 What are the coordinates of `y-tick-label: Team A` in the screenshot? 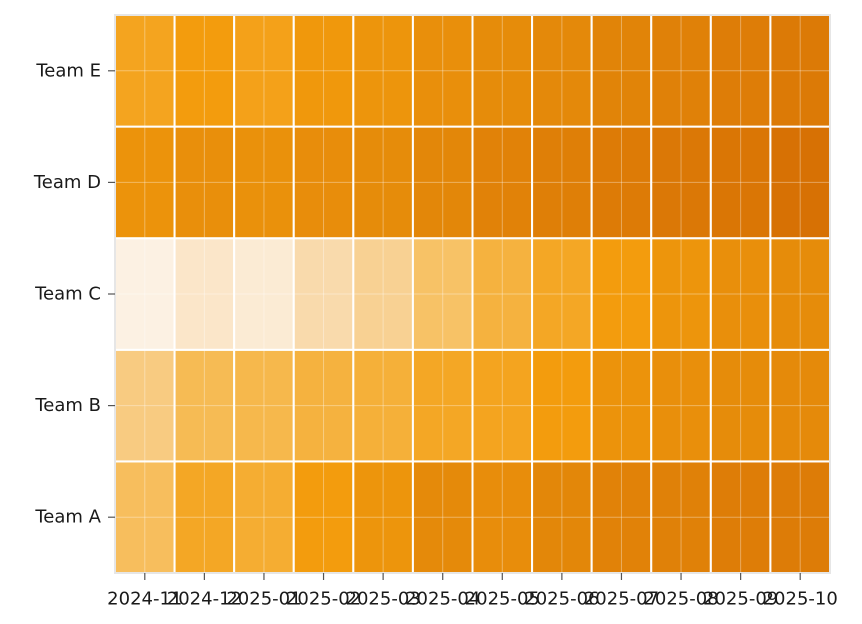 It's located at (67, 517).